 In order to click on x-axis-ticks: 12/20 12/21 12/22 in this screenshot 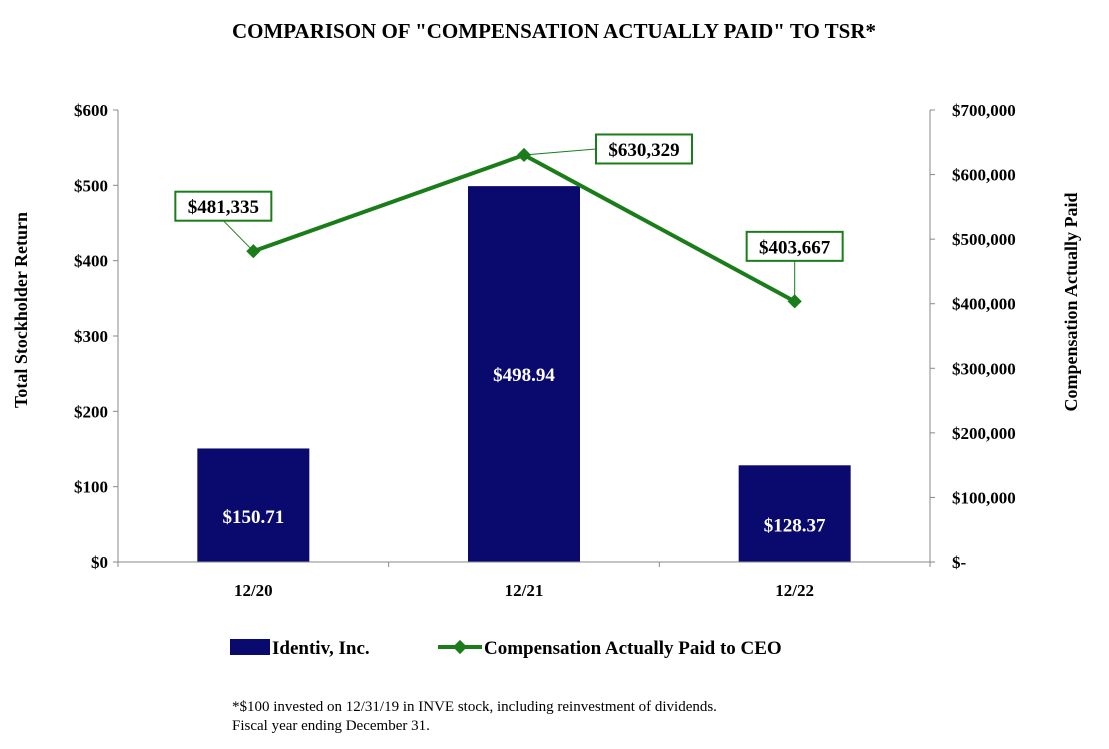, I will do `click(524, 581)`.